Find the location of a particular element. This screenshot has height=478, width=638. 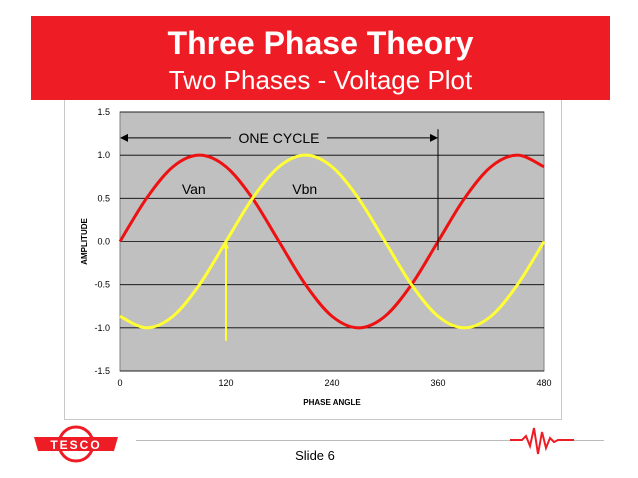

x-tick-label: 120 is located at coordinates (225, 383).